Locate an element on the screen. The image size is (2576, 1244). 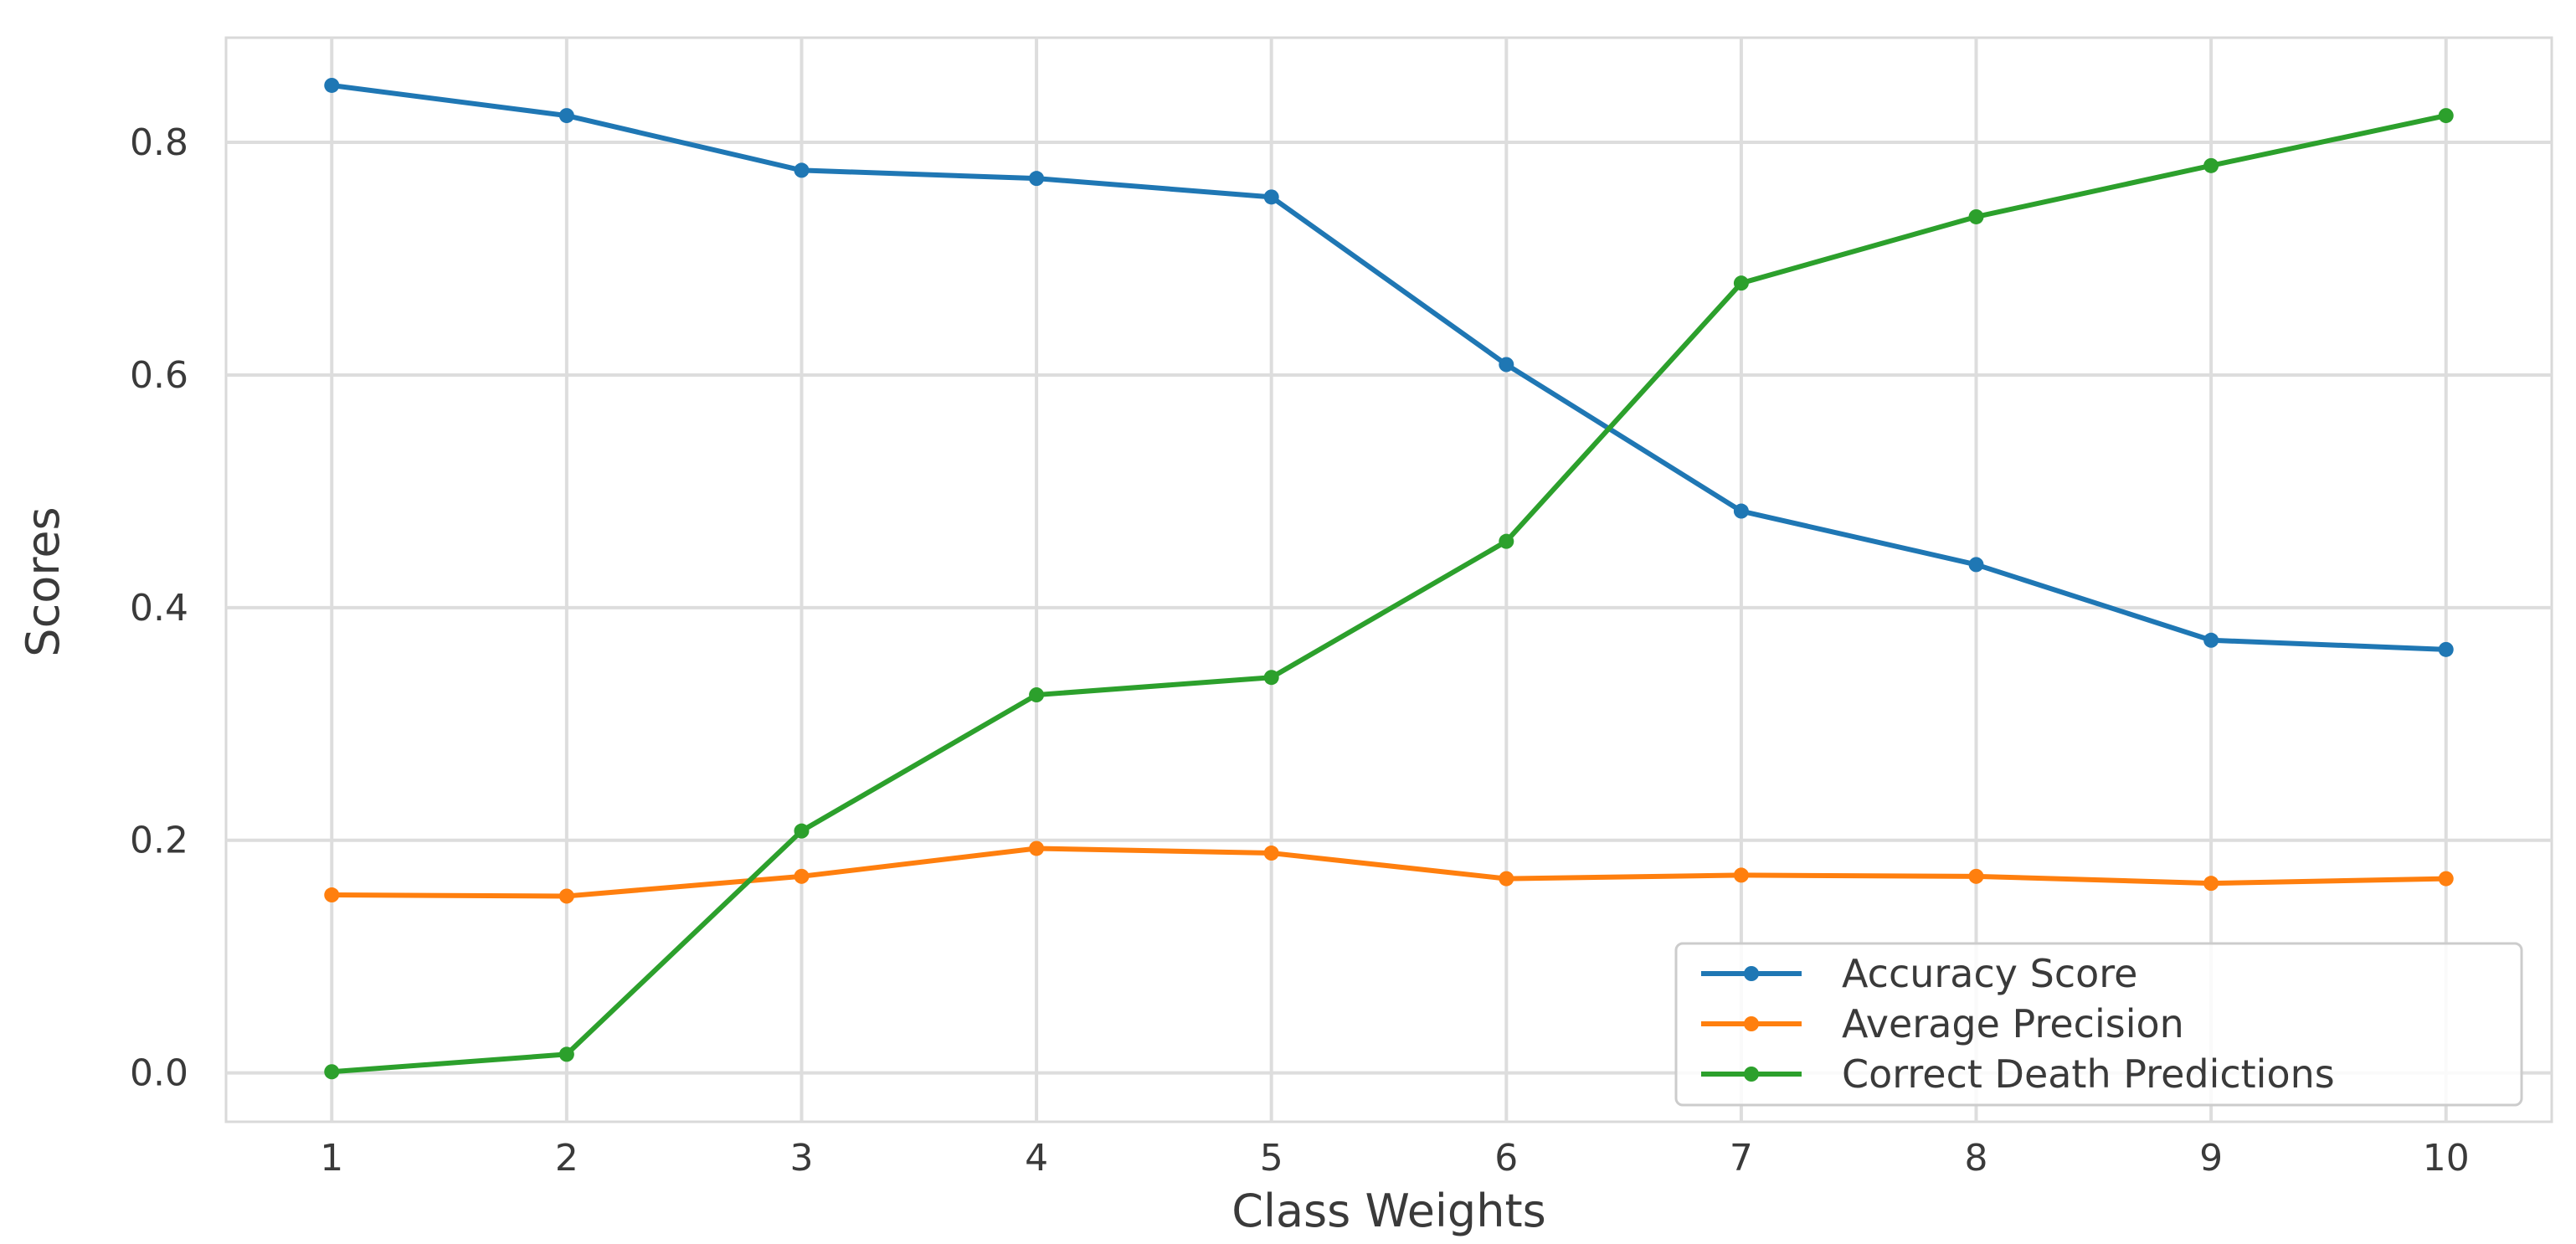
y-axis-ticks: 0.0 0.2 0.4 0.6 0.8 is located at coordinates (159, 608).